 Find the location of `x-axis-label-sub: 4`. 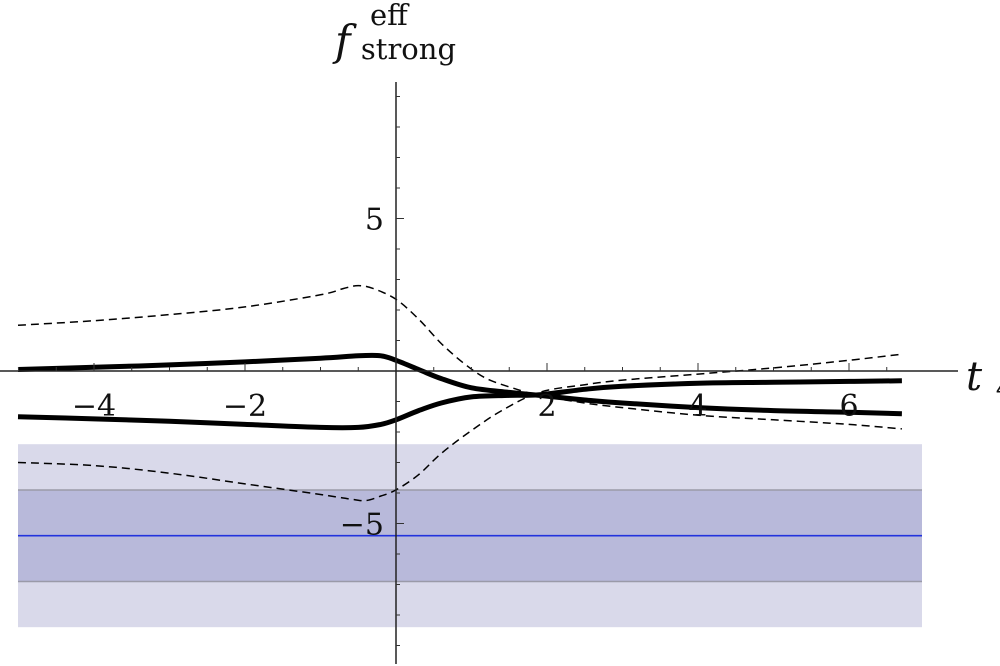

x-axis-label-sub: 4 is located at coordinates (998, 388).